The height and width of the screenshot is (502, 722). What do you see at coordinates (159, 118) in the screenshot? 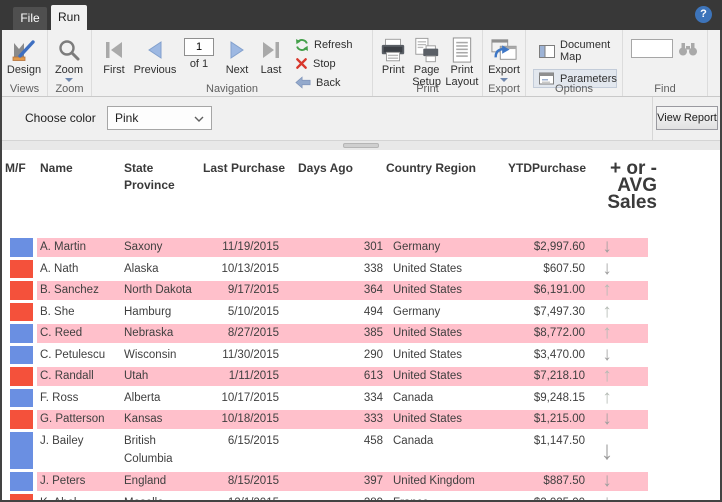
I see `color-dropdown: Pink` at bounding box center [159, 118].